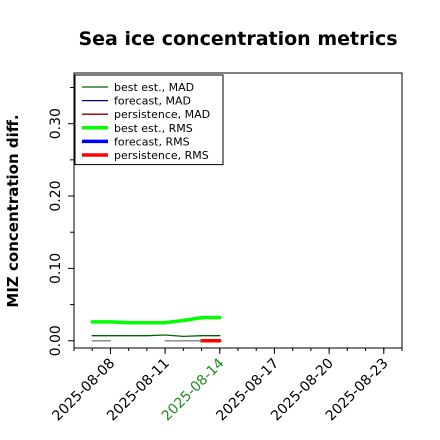 The width and height of the screenshot is (440, 440). I want to click on y-tick-label: 0.20, so click(56, 195).